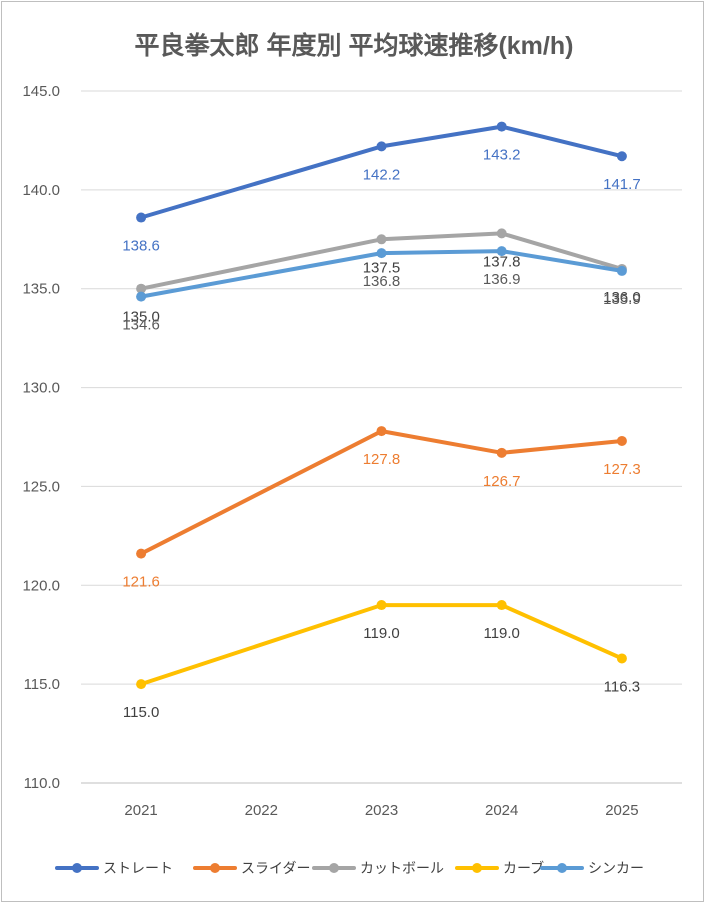 This screenshot has width=705, height=903. What do you see at coordinates (41, 190) in the screenshot?
I see `y-tick-label: 140.0` at bounding box center [41, 190].